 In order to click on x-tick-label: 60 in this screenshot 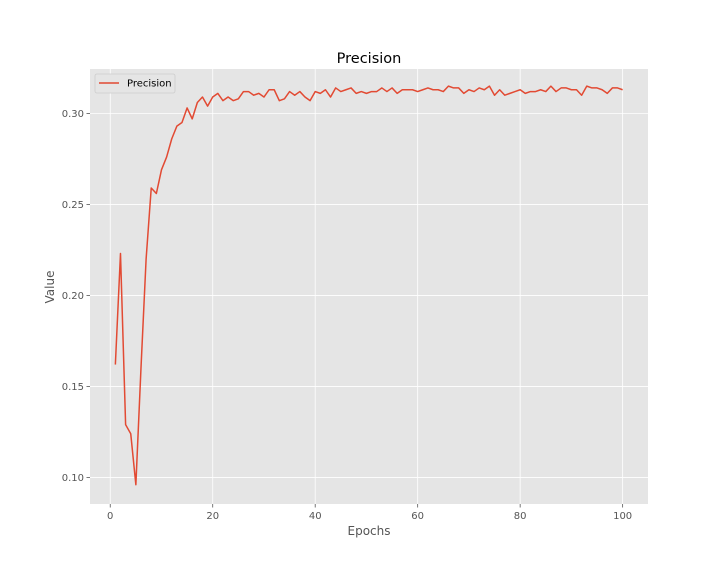, I will do `click(417, 516)`.